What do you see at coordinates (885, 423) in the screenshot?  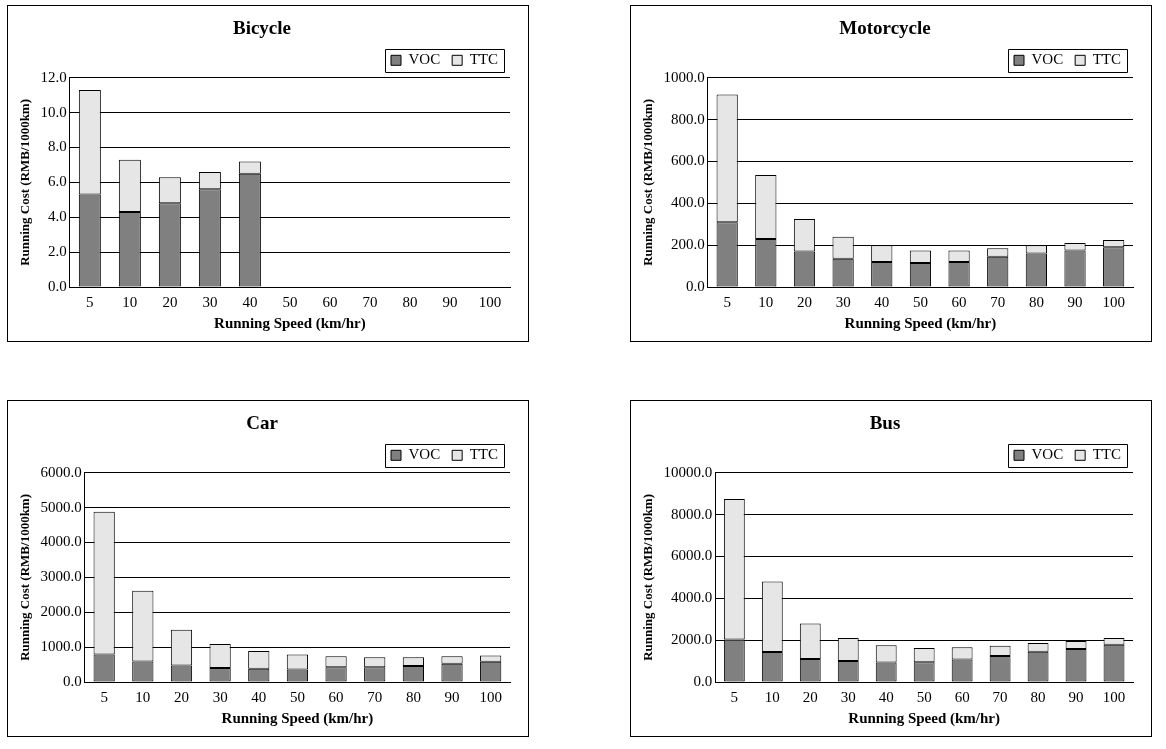 I see `chart-title: Bus` at bounding box center [885, 423].